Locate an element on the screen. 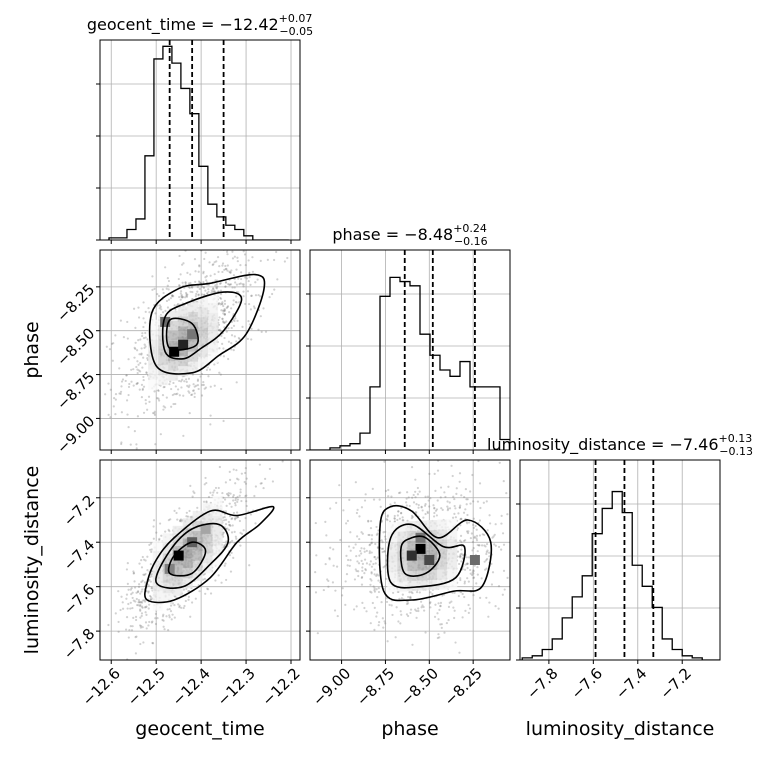 Image resolution: width=760 pixels, height=760 pixels. panel-frame is located at coordinates (200, 560).